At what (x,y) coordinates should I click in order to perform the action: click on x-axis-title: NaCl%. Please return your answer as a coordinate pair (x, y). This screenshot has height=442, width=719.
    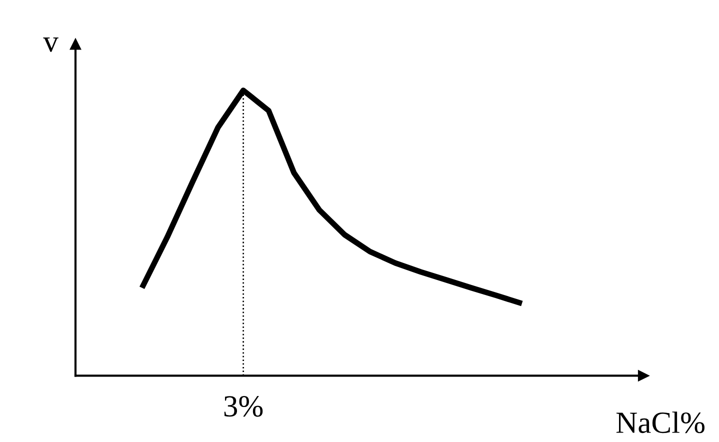
    Looking at the image, I should click on (660, 423).